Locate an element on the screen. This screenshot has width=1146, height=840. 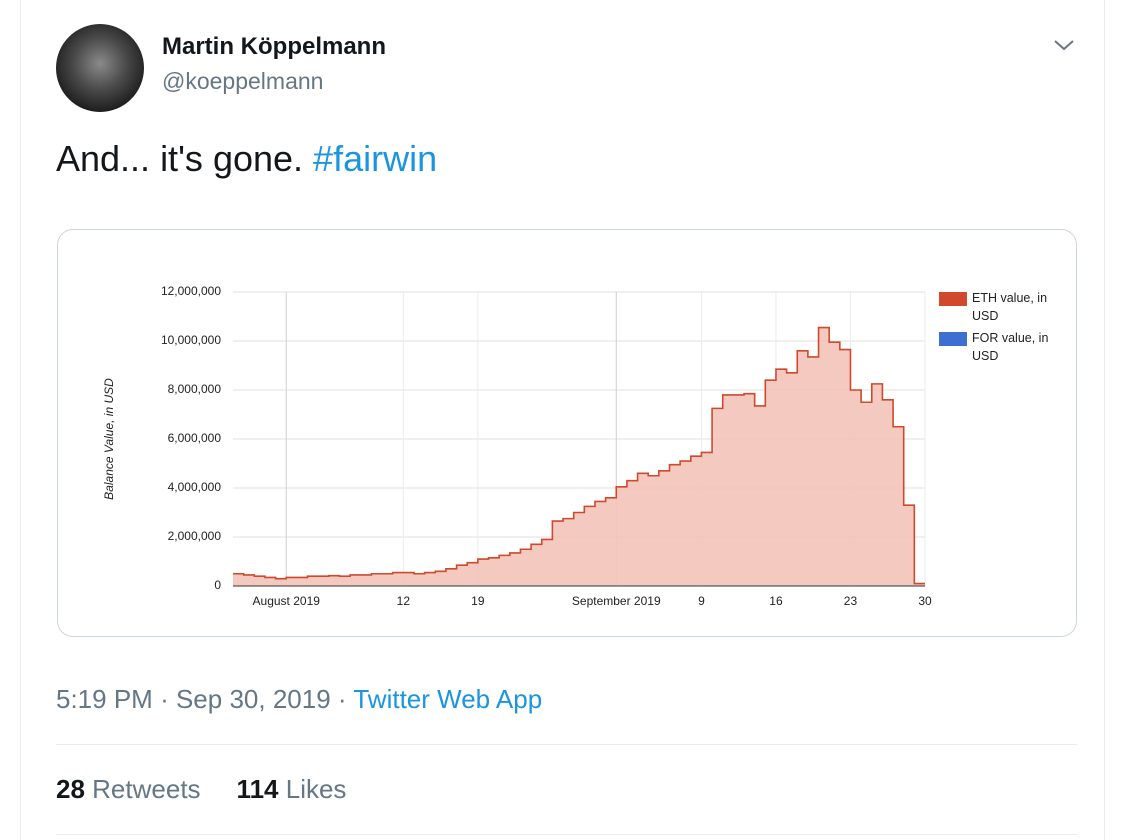
stats-row: 28 Retweets 114 Likes is located at coordinates (201, 789).